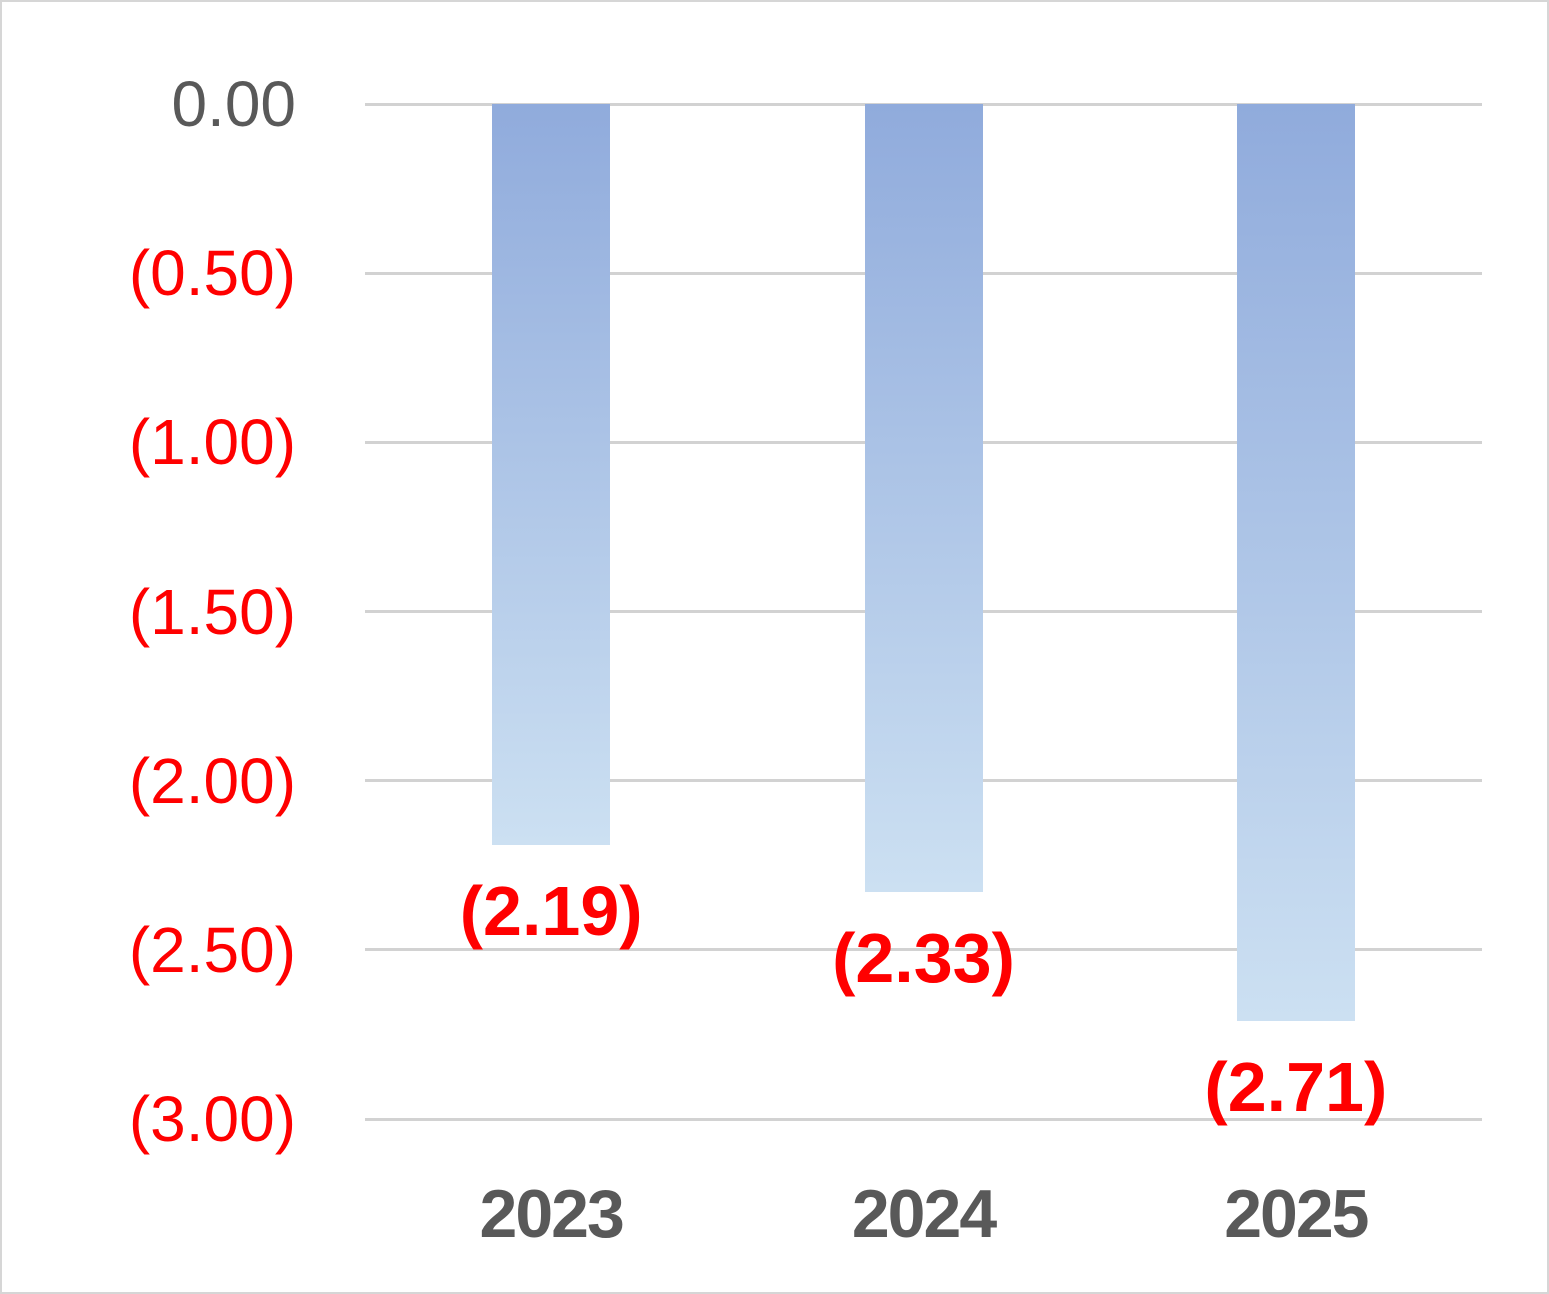 The height and width of the screenshot is (1294, 1549). I want to click on y-axis-tick-label: (1.50), so click(212, 611).